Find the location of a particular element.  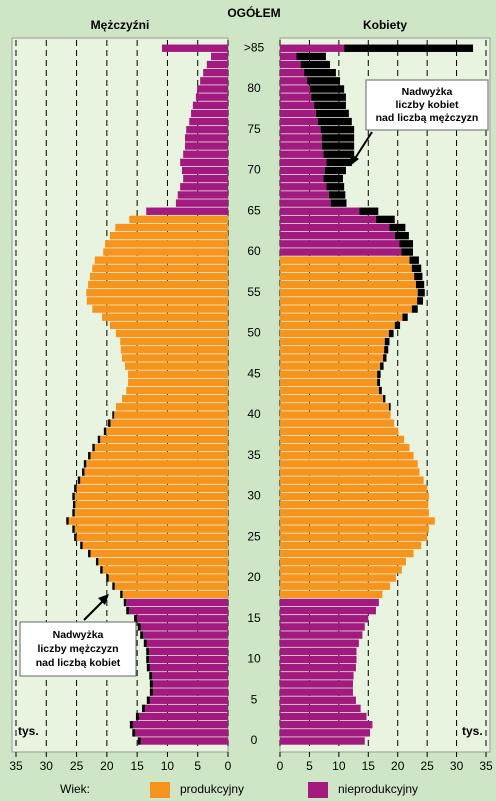

age-label: 45 is located at coordinates (254, 373).